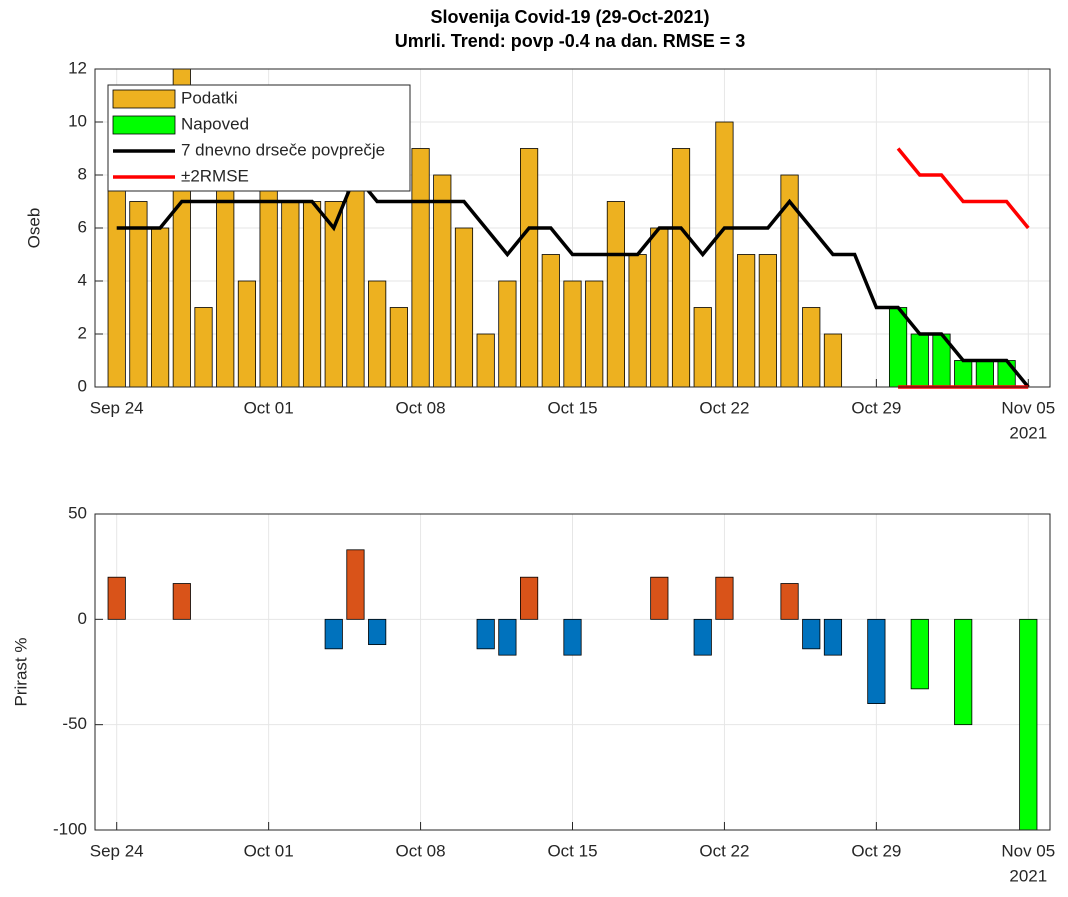 This screenshot has height=897, width=1068. I want to click on chart-title: Slovenija Covid-19 (29-Oct-2021), so click(569, 17).